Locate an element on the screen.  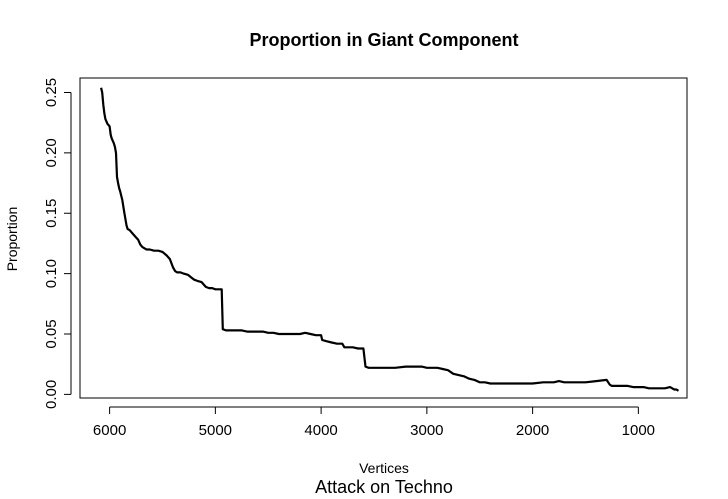
y-tick-label: 0.00 is located at coordinates (51, 394).